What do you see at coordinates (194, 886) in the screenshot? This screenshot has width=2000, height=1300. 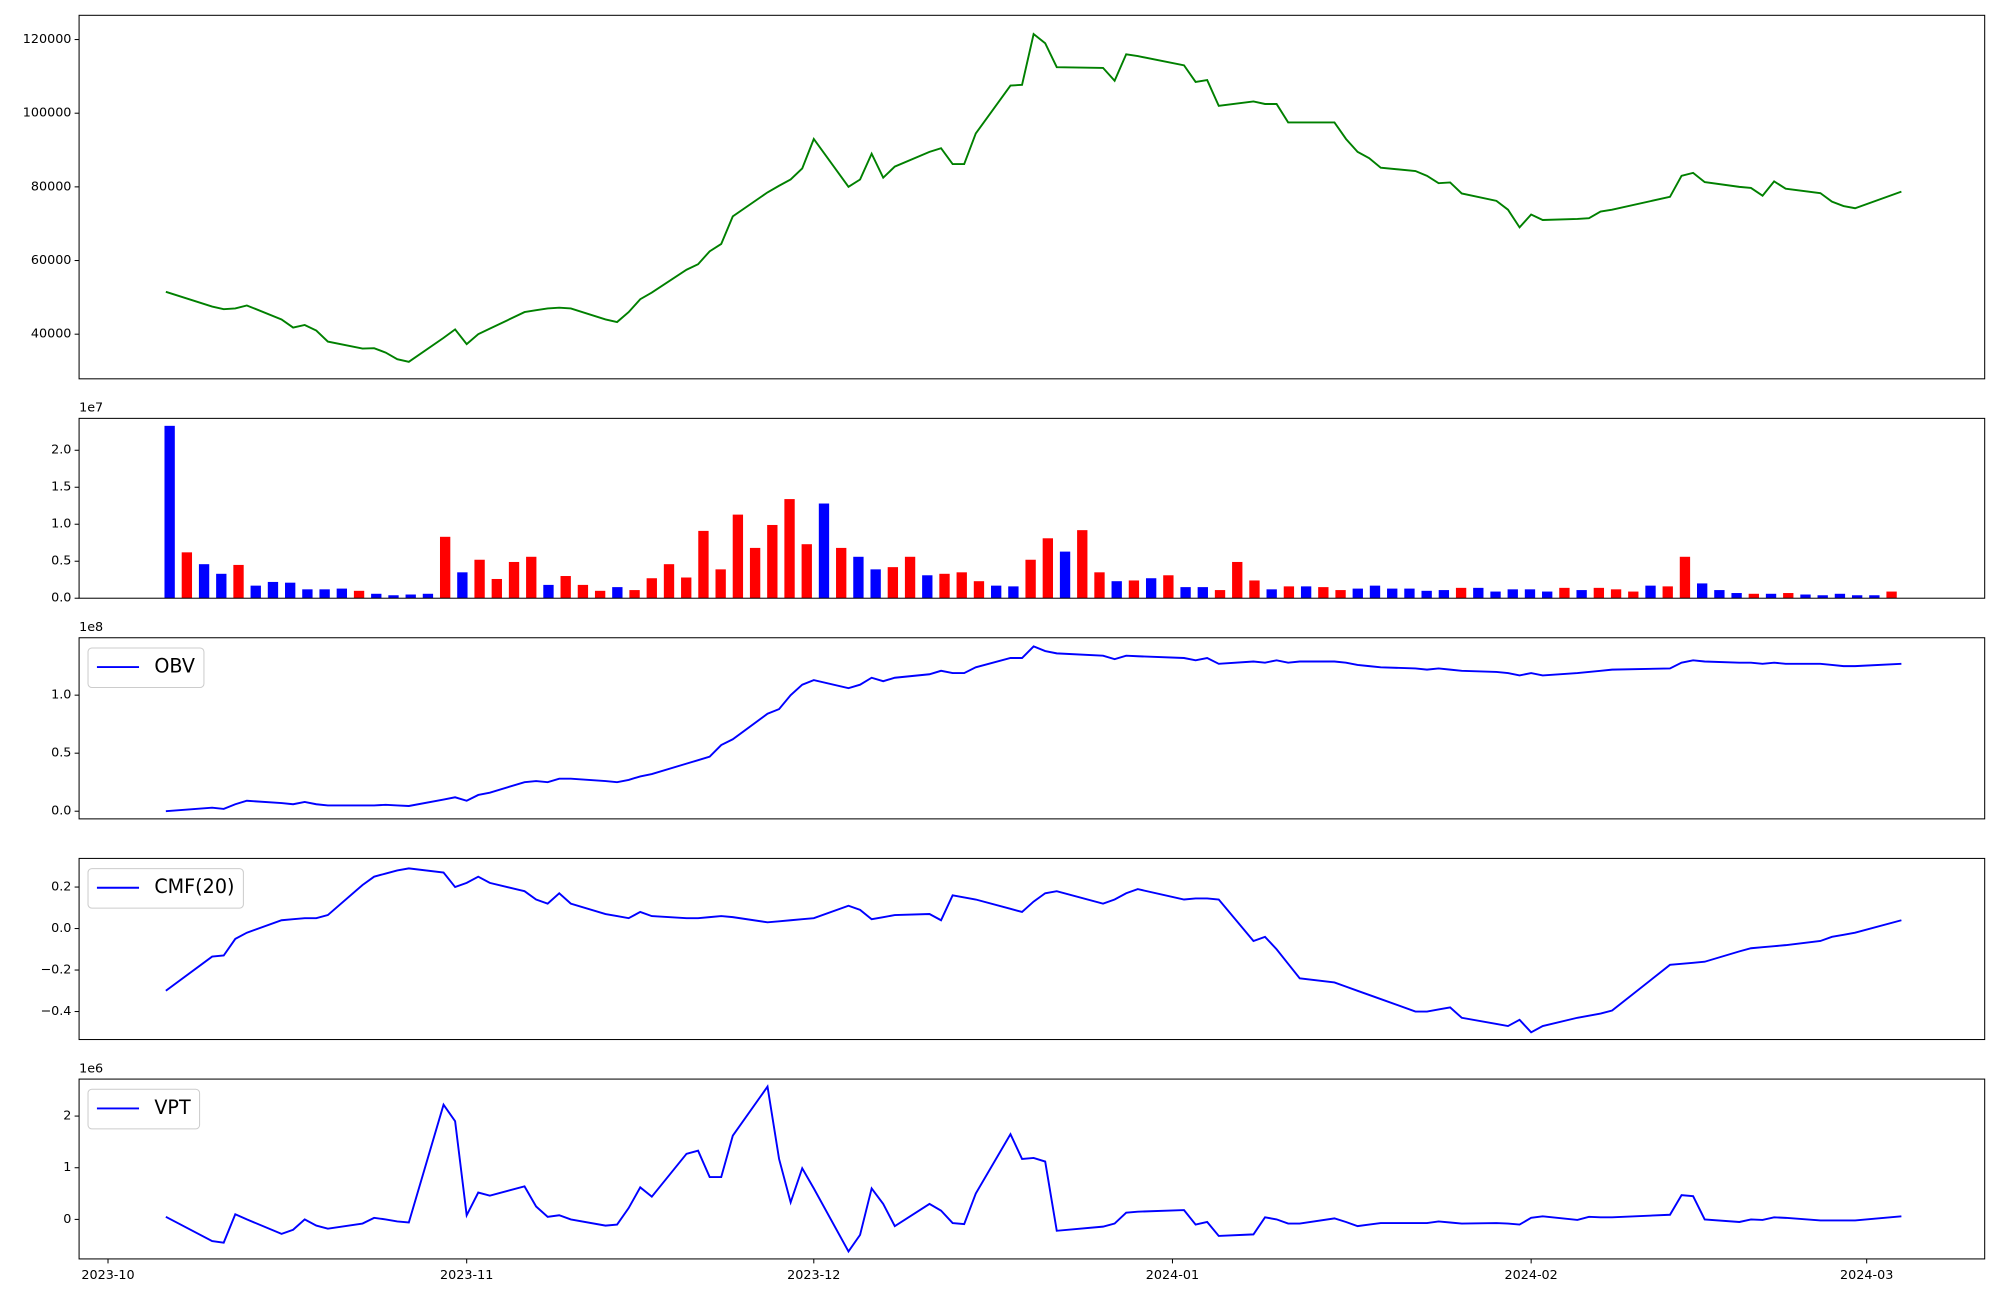 I see `legend-label: CMF(20)` at bounding box center [194, 886].